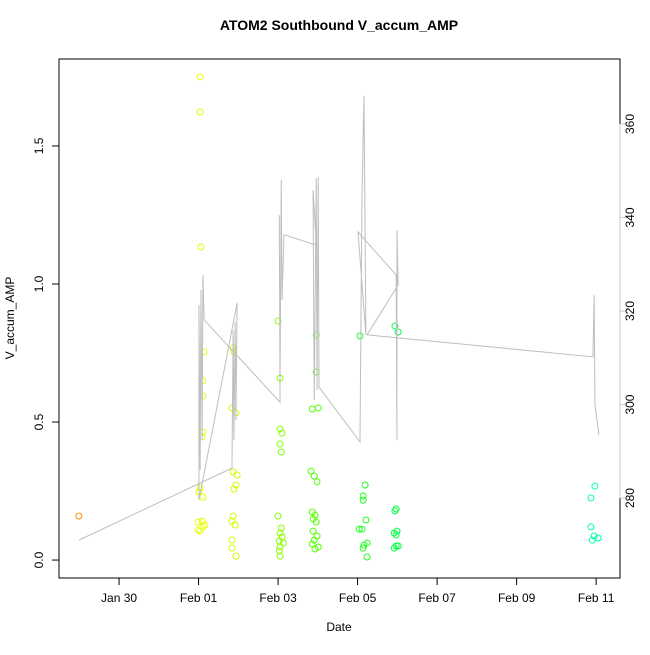 Image resolution: width=650 pixels, height=655 pixels. I want to click on y-tick-label: 1.5, so click(39, 145).